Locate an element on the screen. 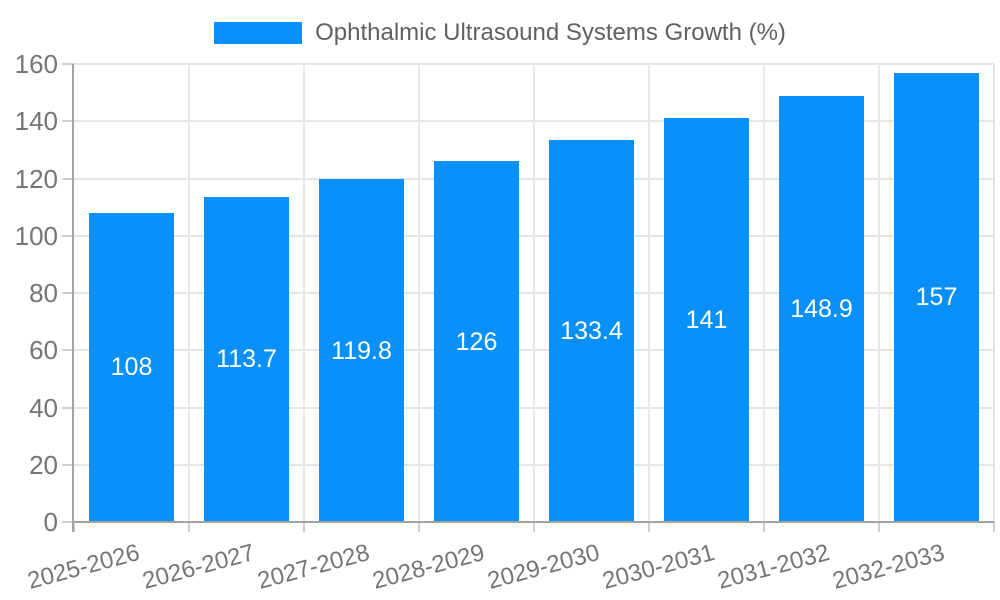 The image size is (1000, 600). x-tick-label: 2027-2028 is located at coordinates (313, 567).